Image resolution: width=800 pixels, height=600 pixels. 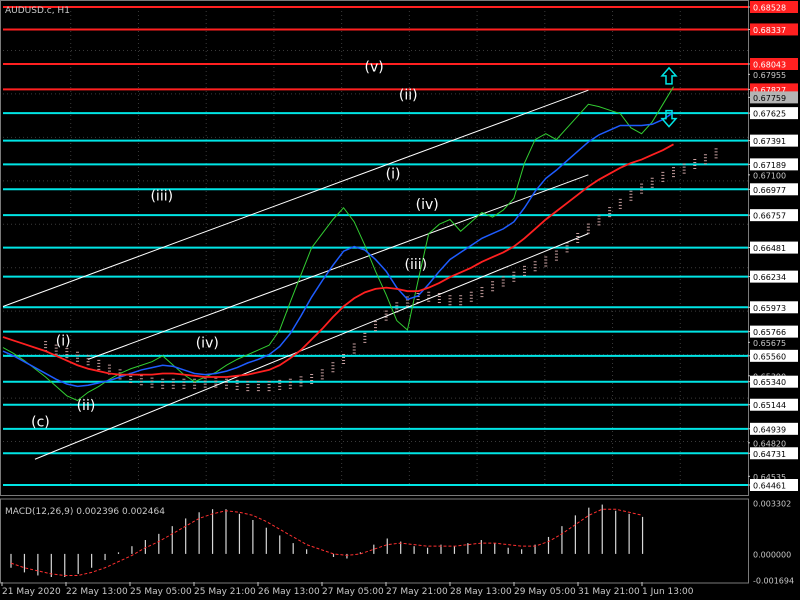 I want to click on time-label: 29 May 05:00, so click(x=545, y=592).